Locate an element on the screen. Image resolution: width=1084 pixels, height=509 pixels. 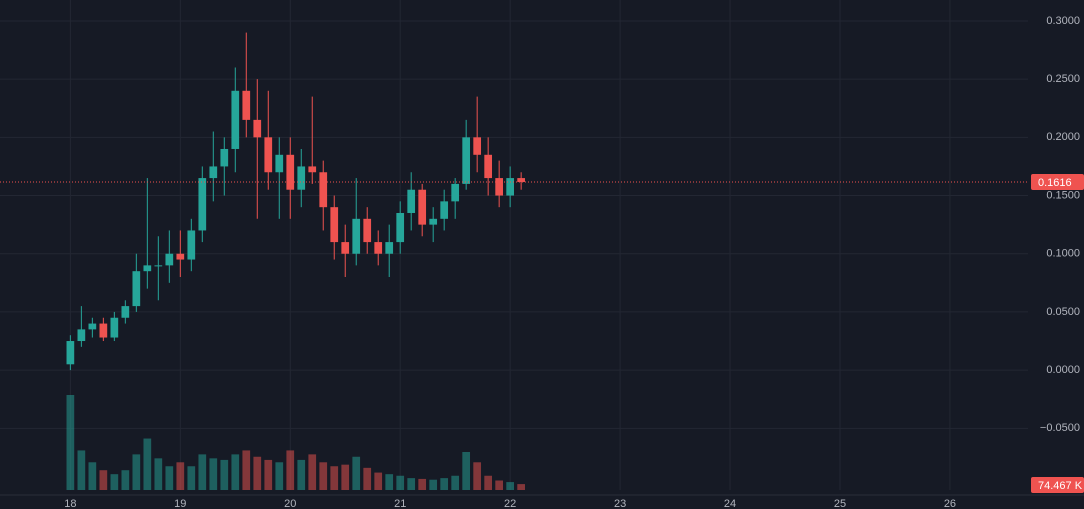
x-tick-label: 18 is located at coordinates (70, 503).